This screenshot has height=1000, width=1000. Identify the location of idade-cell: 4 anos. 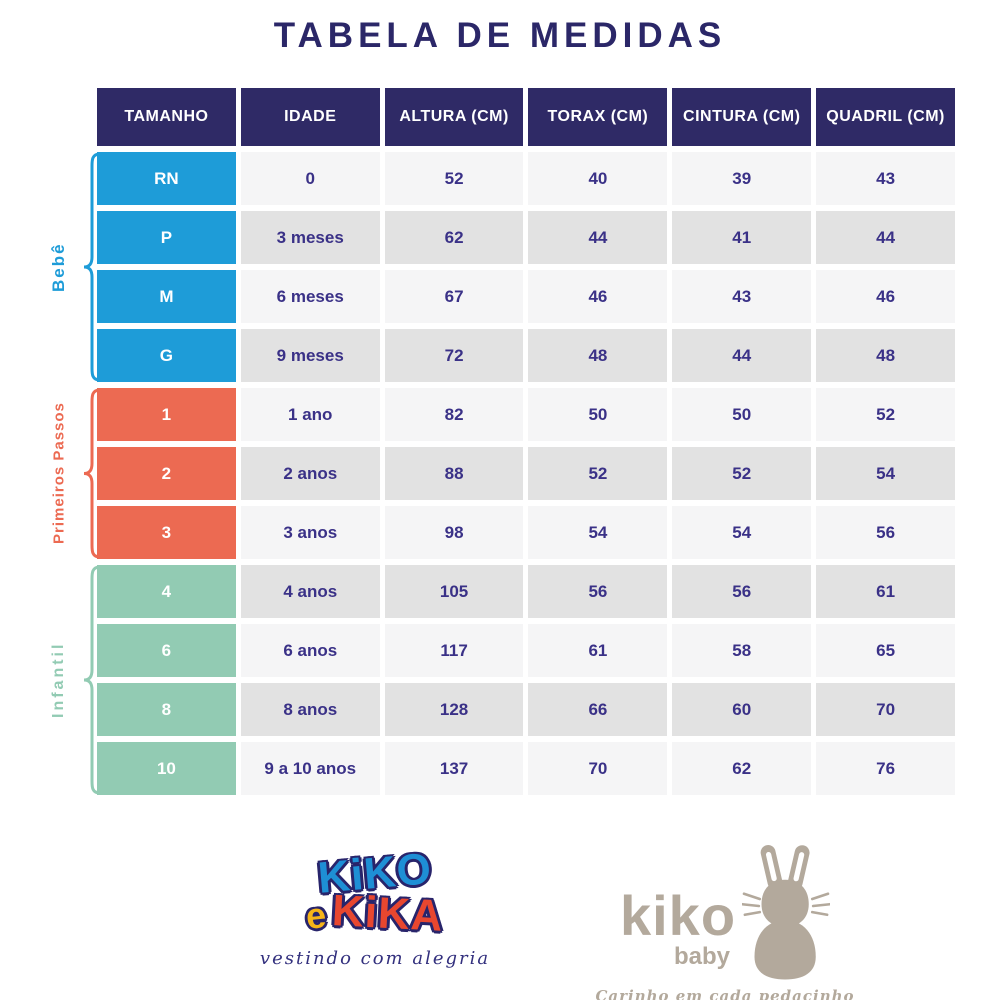
(310, 591).